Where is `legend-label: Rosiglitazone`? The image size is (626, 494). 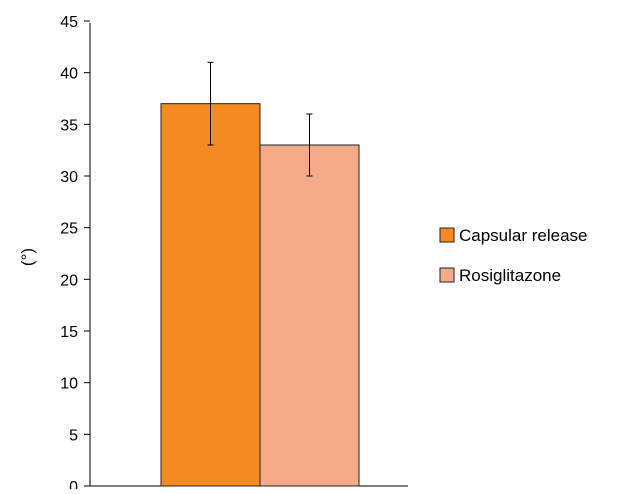
legend-label: Rosiglitazone is located at coordinates (510, 275).